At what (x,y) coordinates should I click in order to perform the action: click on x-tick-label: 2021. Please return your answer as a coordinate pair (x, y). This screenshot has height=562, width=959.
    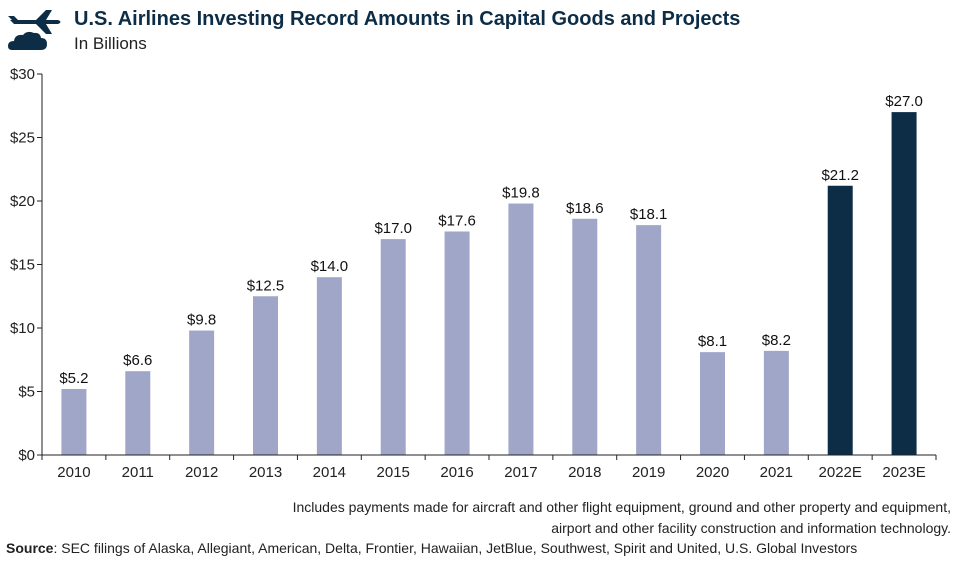
    Looking at the image, I should click on (776, 472).